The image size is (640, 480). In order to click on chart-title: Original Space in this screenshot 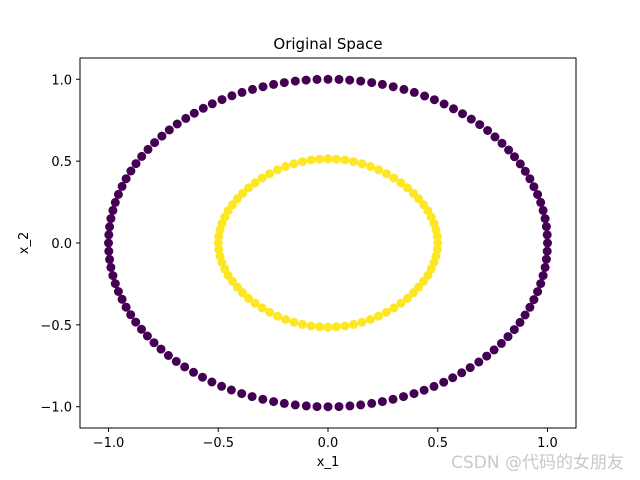, I will do `click(327, 44)`.